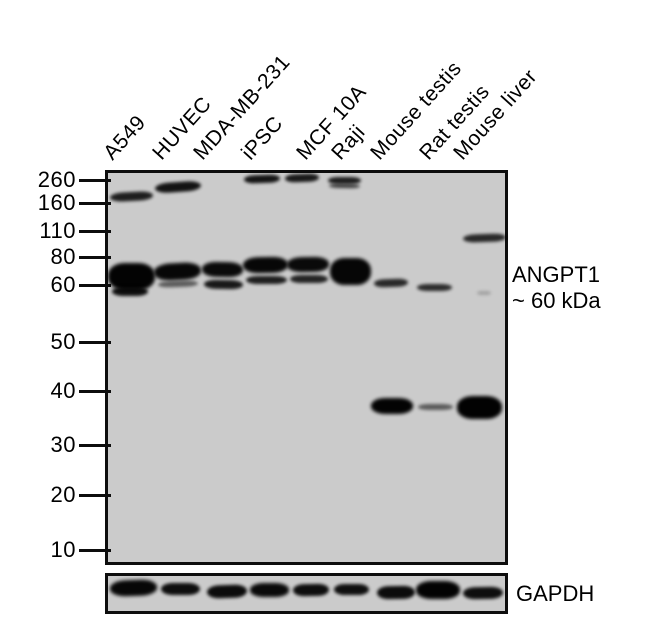 The width and height of the screenshot is (650, 624). Describe the element at coordinates (63, 256) in the screenshot. I see `mw-marker-80: 80` at that location.